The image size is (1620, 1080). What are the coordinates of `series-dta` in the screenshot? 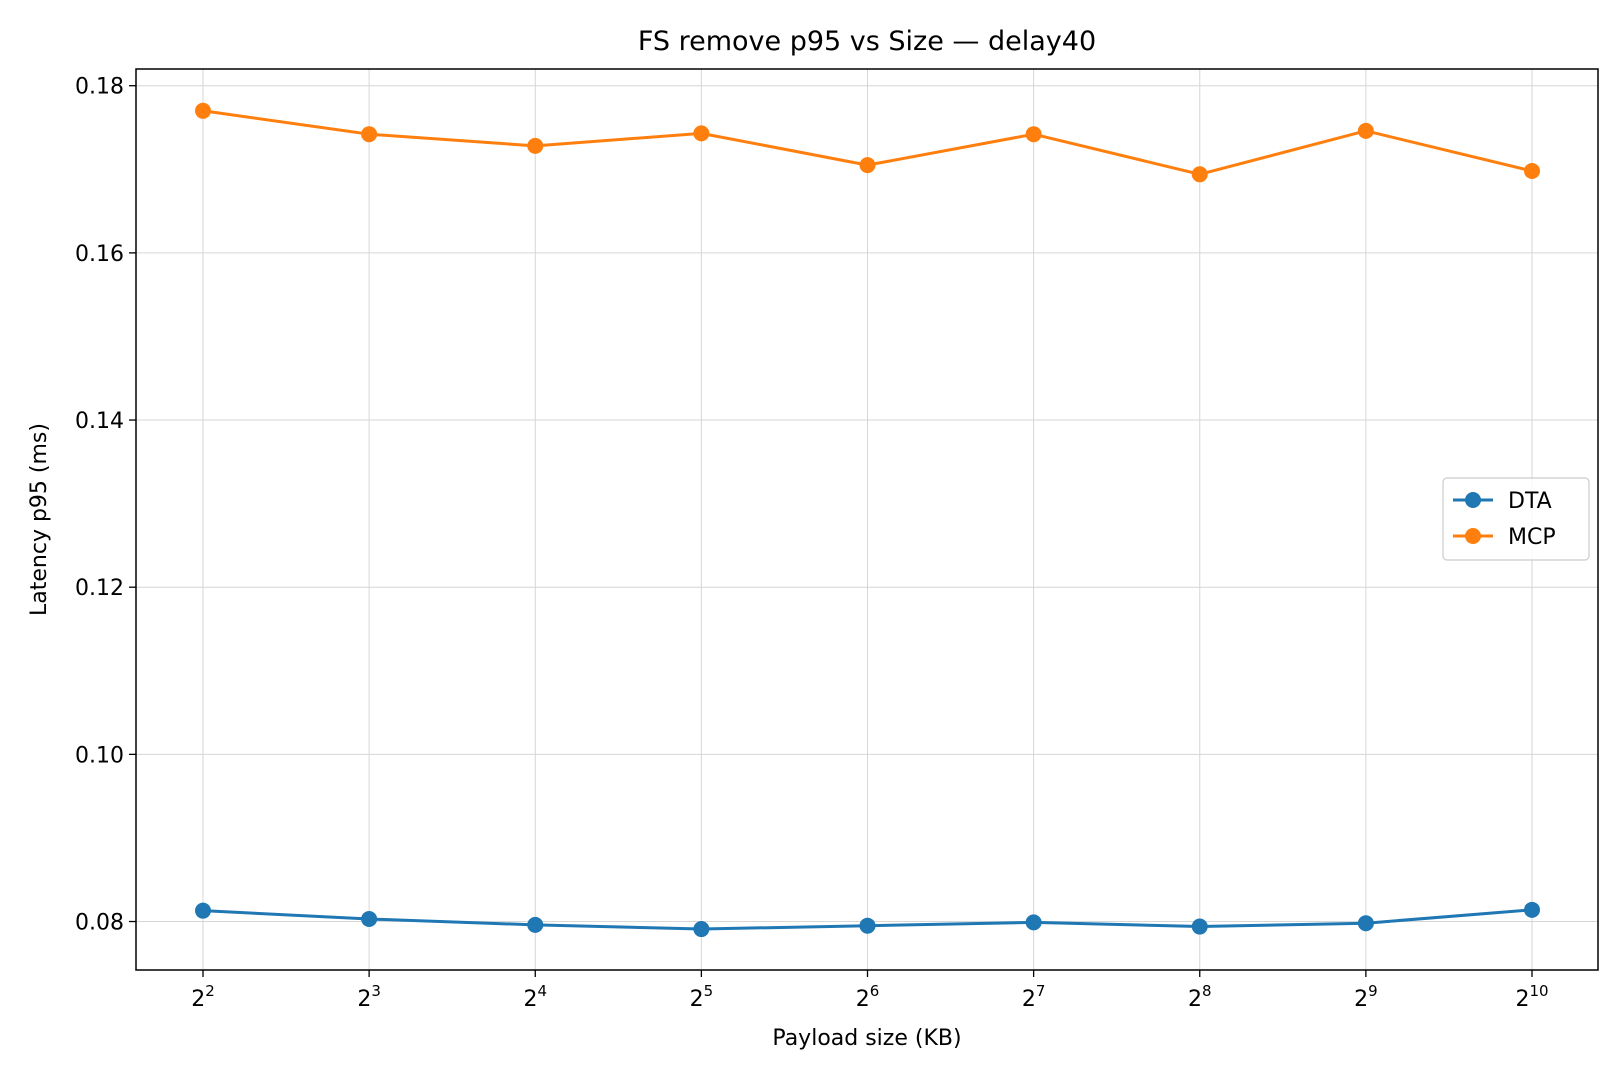 It's located at (867, 919).